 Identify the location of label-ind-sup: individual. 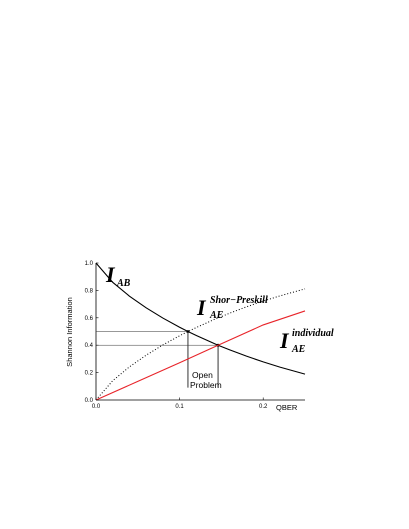
(313, 333).